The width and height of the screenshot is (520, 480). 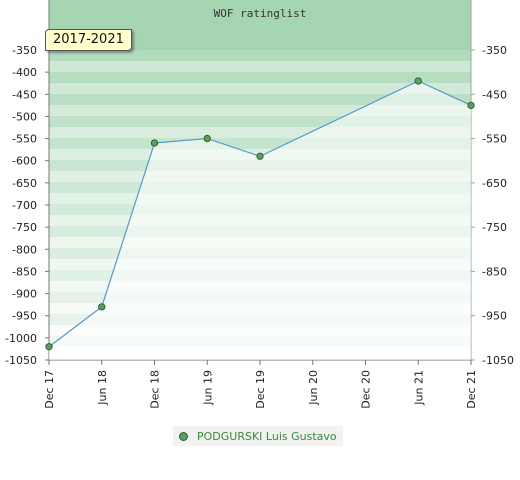 I want to click on y-tick-label-right: -1050, so click(x=498, y=360).